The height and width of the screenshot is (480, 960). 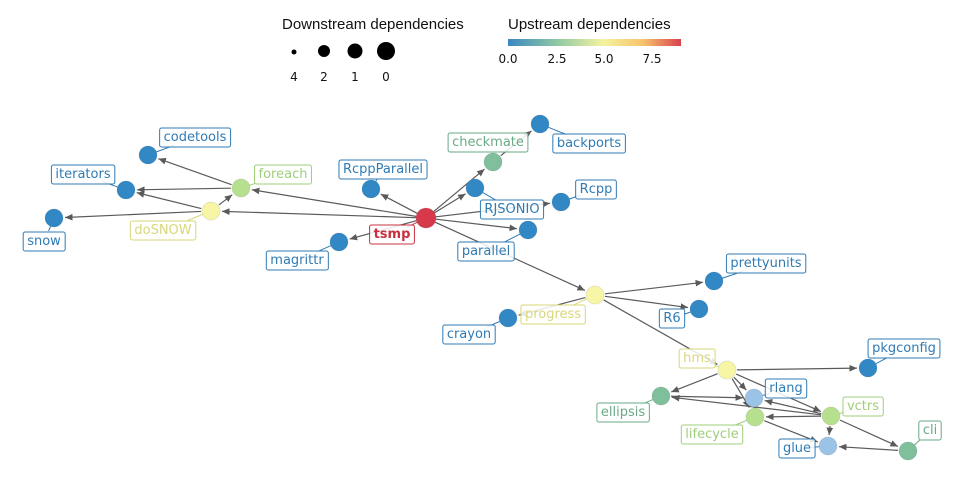 What do you see at coordinates (727, 370) in the screenshot?
I see `node-hms` at bounding box center [727, 370].